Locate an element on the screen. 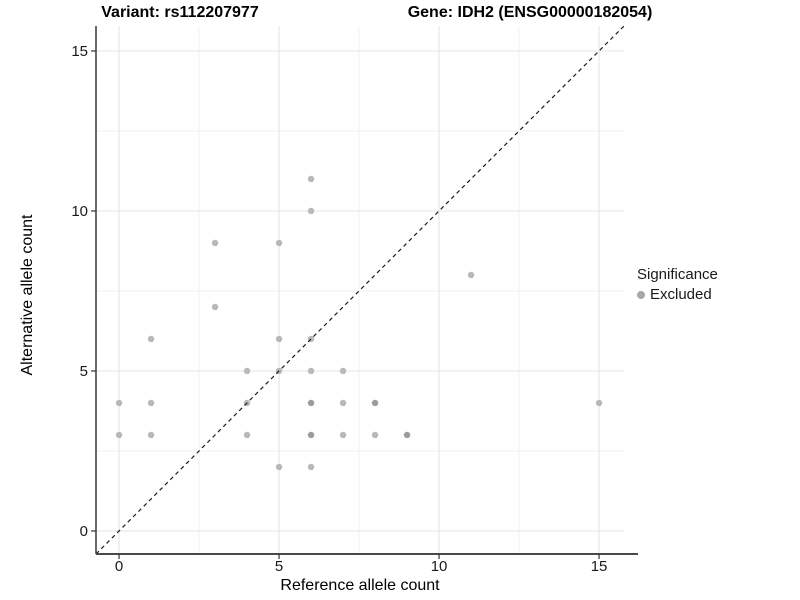 This screenshot has width=800, height=600. y-tick-label: 15 is located at coordinates (79, 51).